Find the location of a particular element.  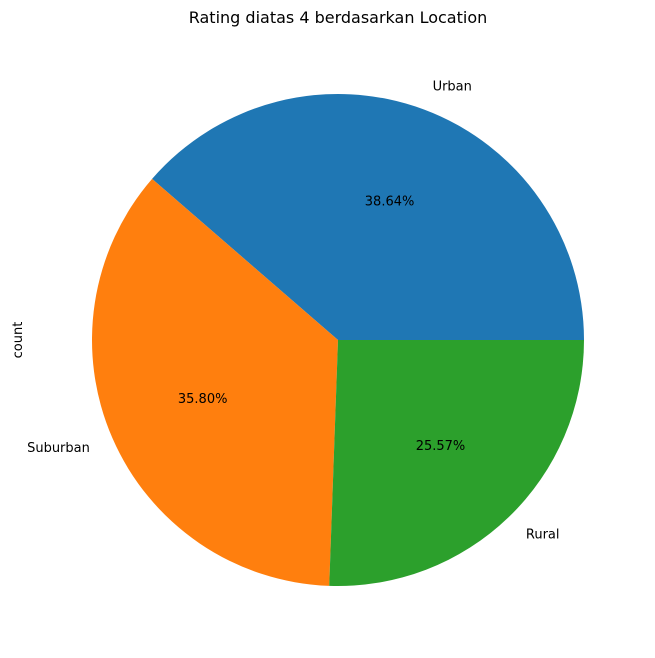

chart-title: Rating diatas 4 berdasarkan Location is located at coordinates (338, 17).